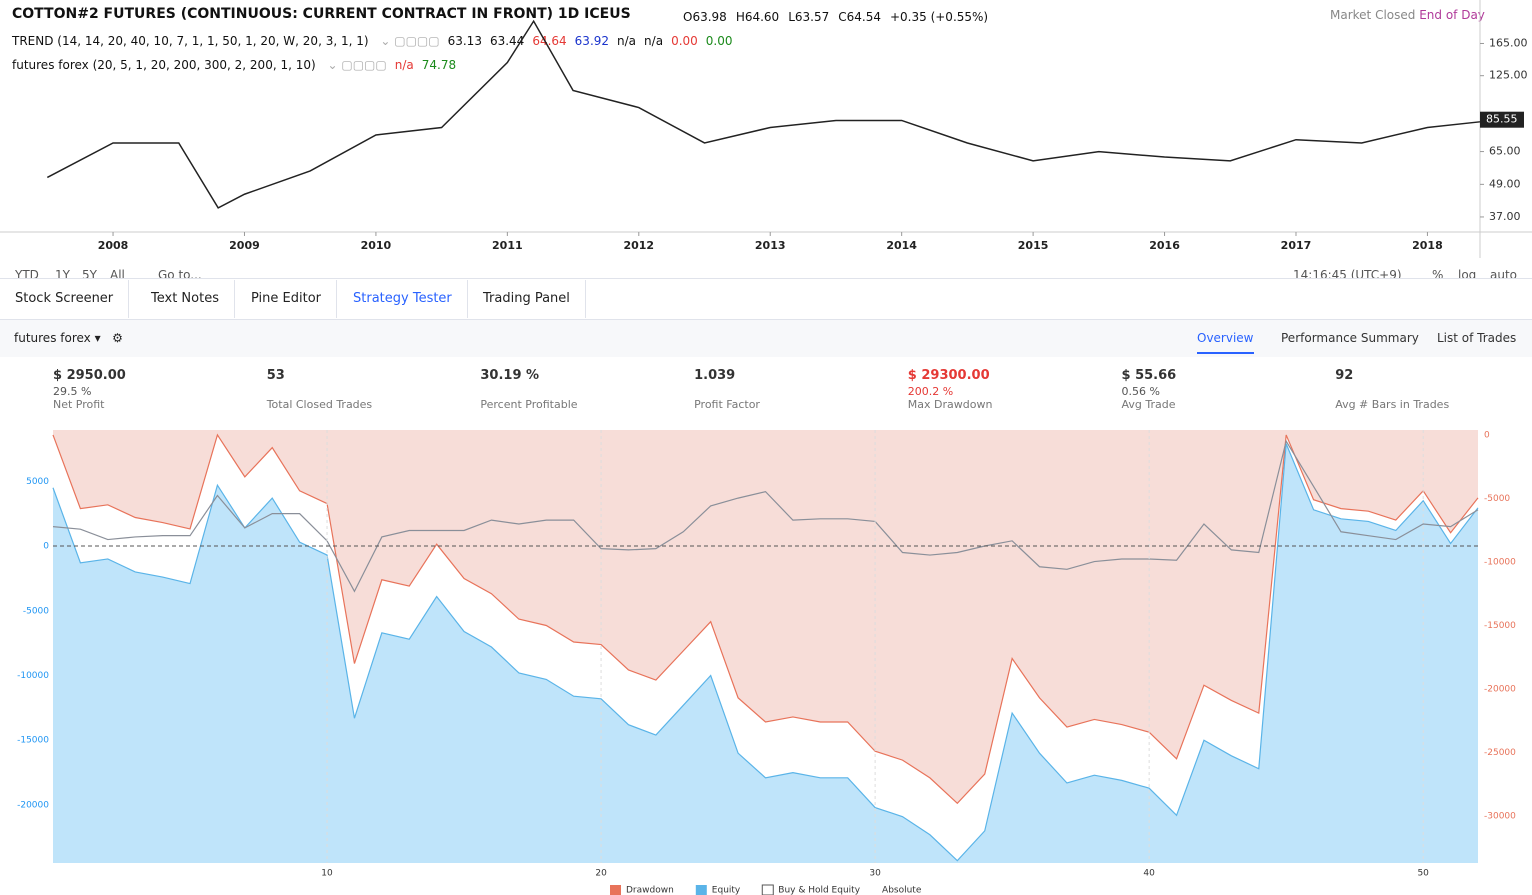 Image resolution: width=1532 pixels, height=895 pixels. I want to click on last-price-box, so click(1502, 119).